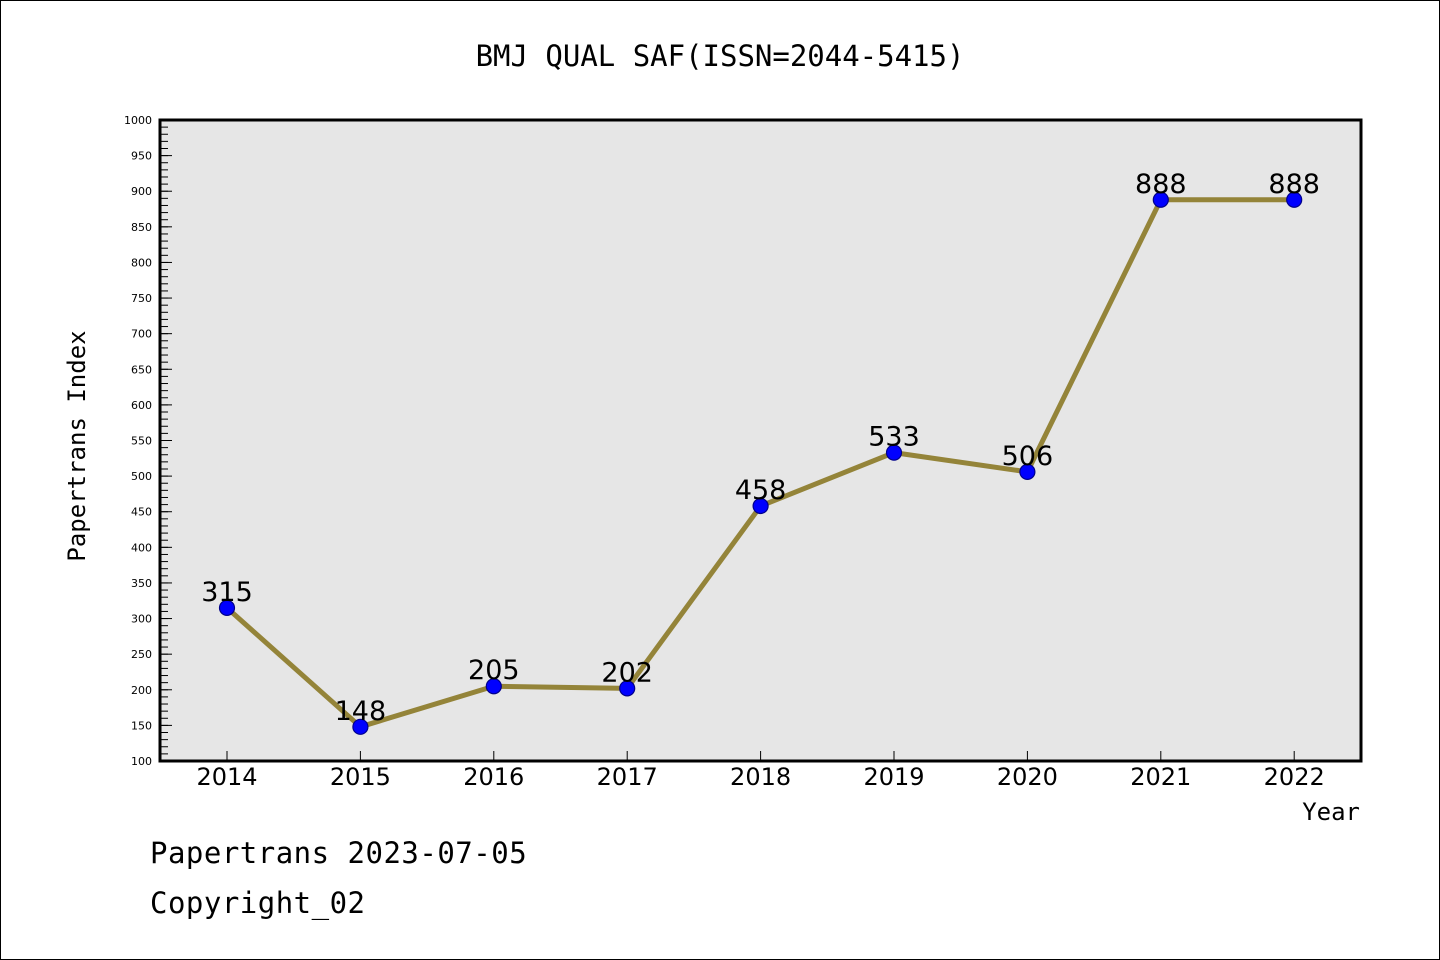 This screenshot has height=960, width=1440. I want to click on x-tick-label: 2018, so click(760, 777).